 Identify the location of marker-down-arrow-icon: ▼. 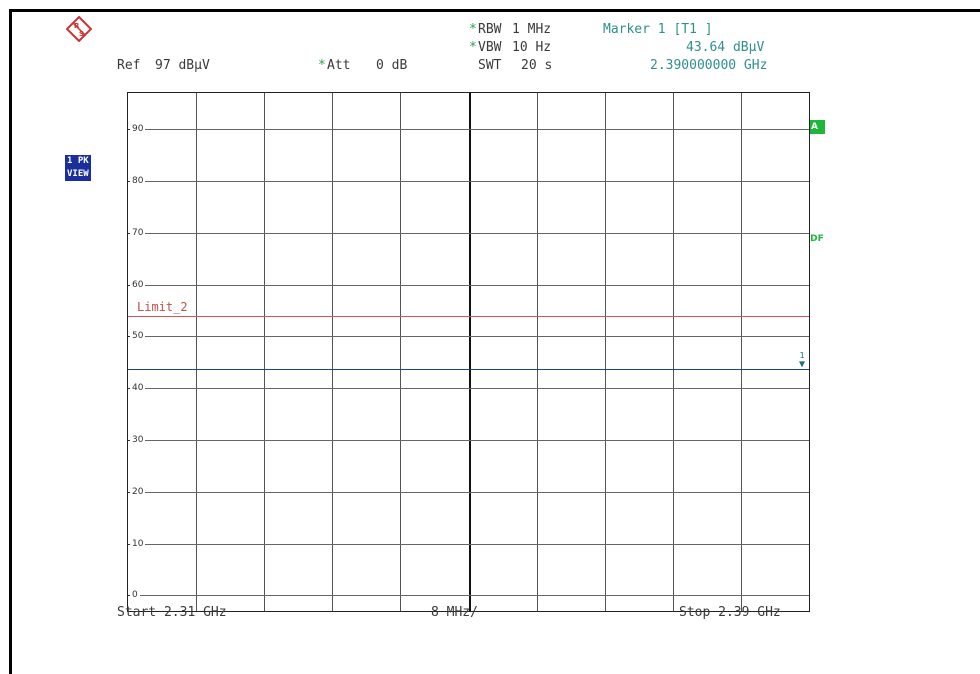
(802, 364).